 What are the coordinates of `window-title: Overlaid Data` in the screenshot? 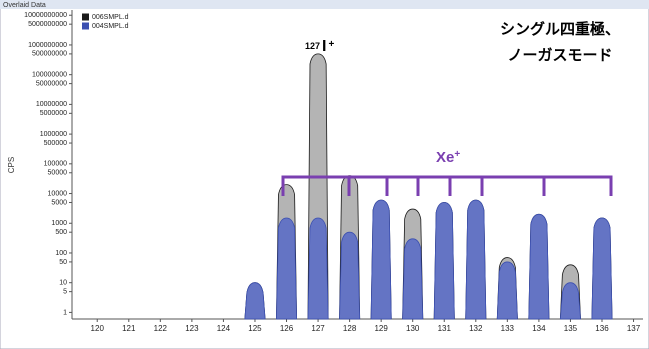 It's located at (24, 5).